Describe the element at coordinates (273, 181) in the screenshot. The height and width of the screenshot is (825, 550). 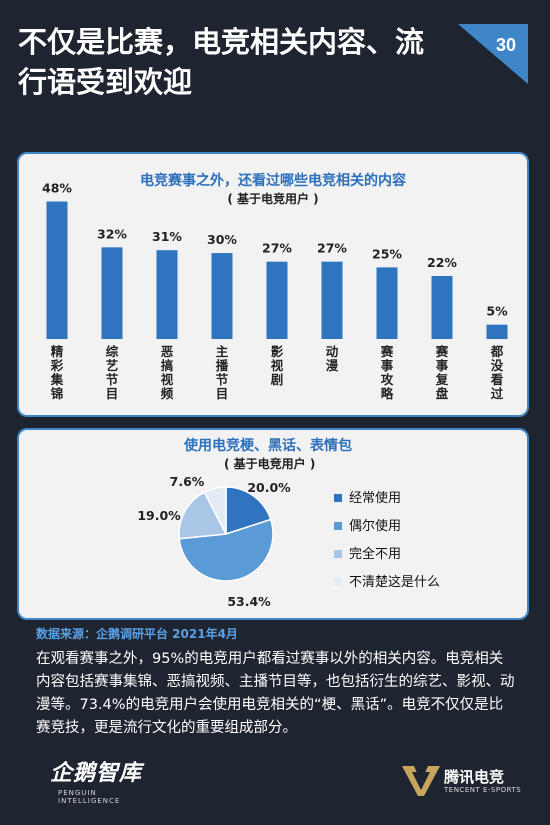
I see `bar-chart-title: 电竞赛事之外，还看过哪些电竞相关的内容` at that location.